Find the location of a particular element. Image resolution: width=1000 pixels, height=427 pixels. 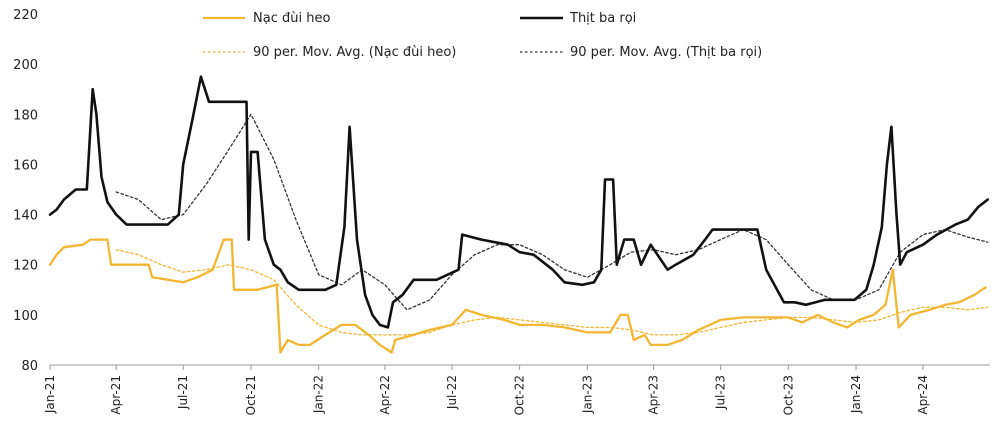

legend-label-3: 90 per. Mov. Avg. (Thịt ba rọi) is located at coordinates (666, 52).